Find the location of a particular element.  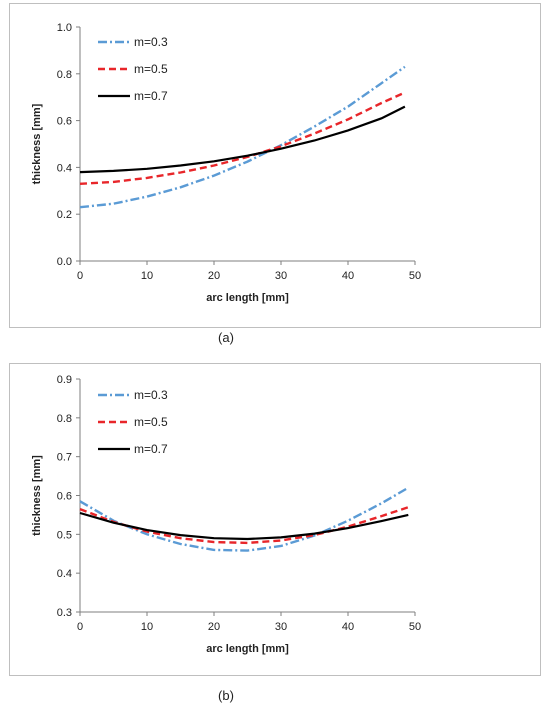

chart-b-legend-label: m=0.7 is located at coordinates (151, 449).